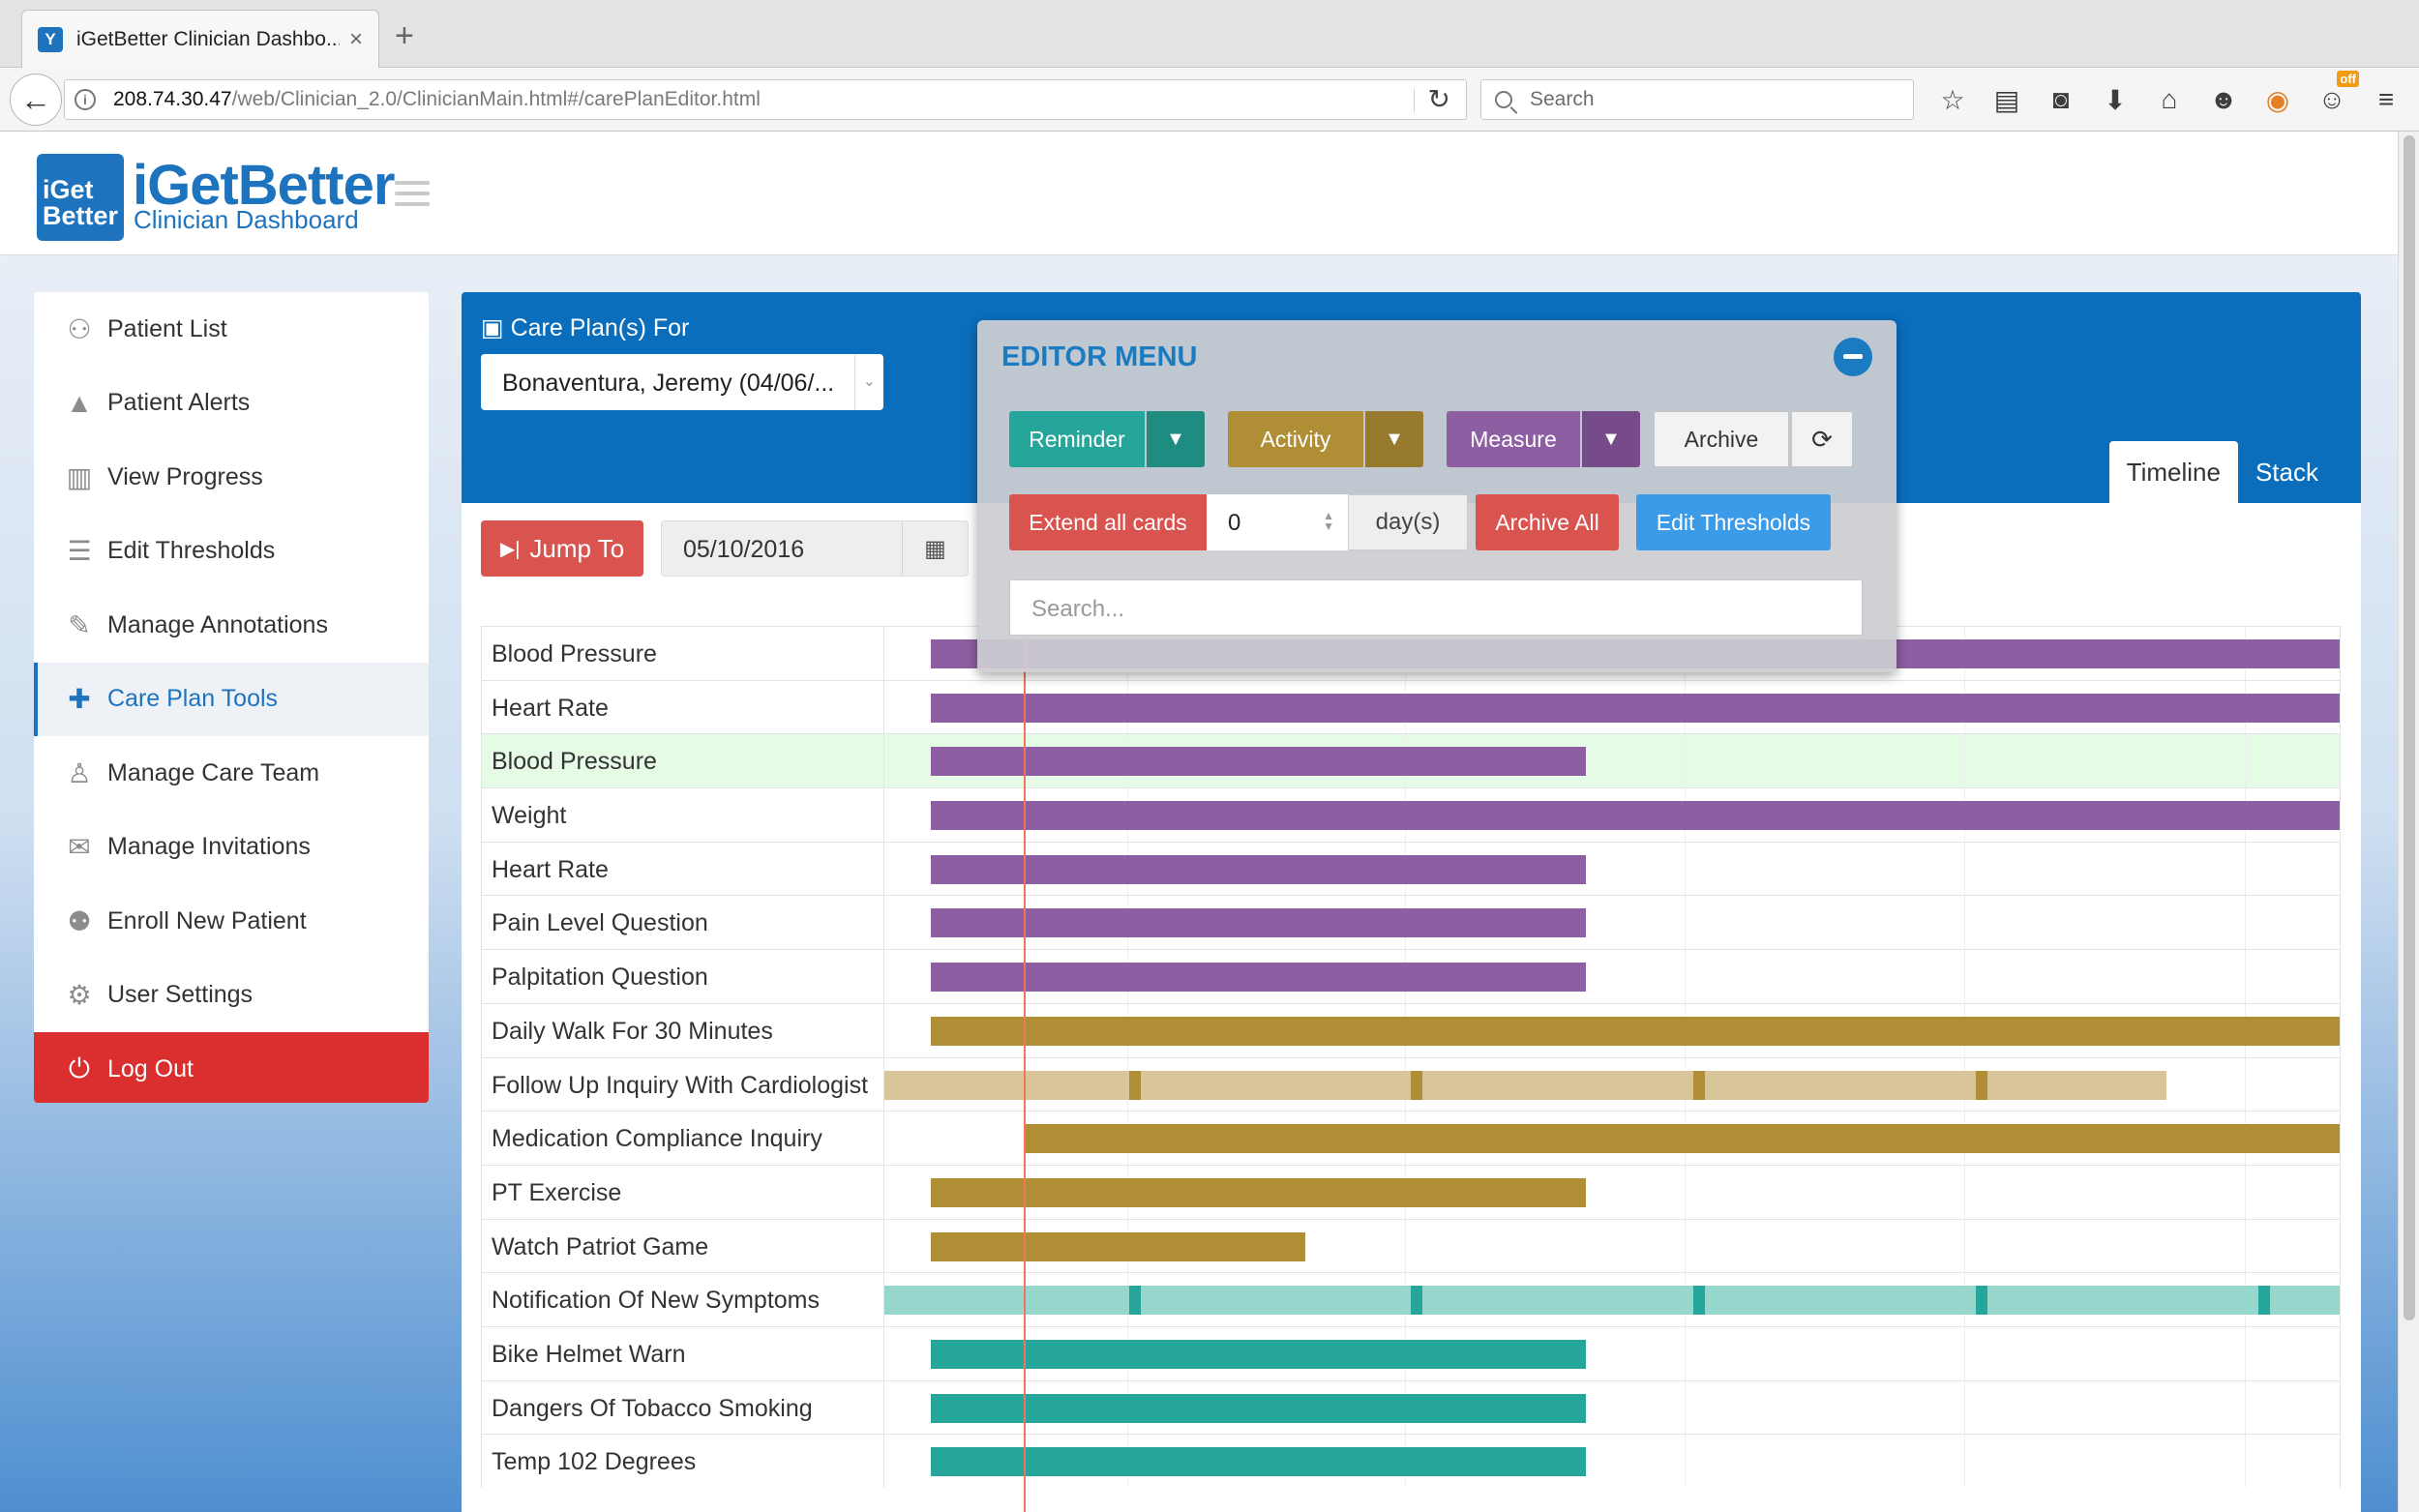  Describe the element at coordinates (1952, 99) in the screenshot. I see `bookmark-star-icon: ☆` at that location.